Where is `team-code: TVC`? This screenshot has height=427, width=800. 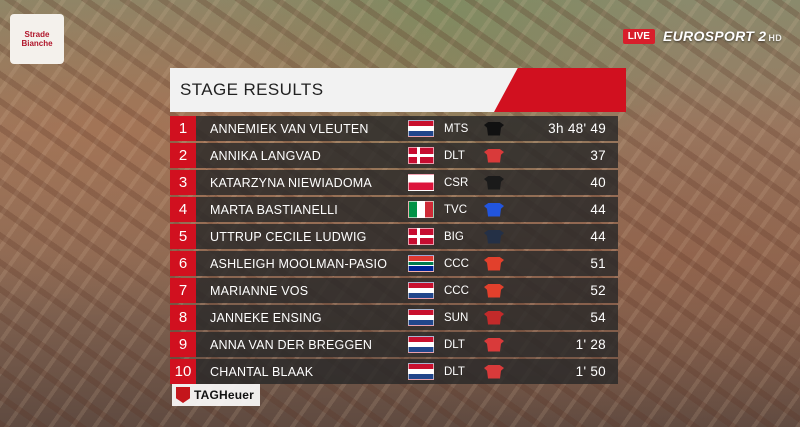 team-code: TVC is located at coordinates (455, 209).